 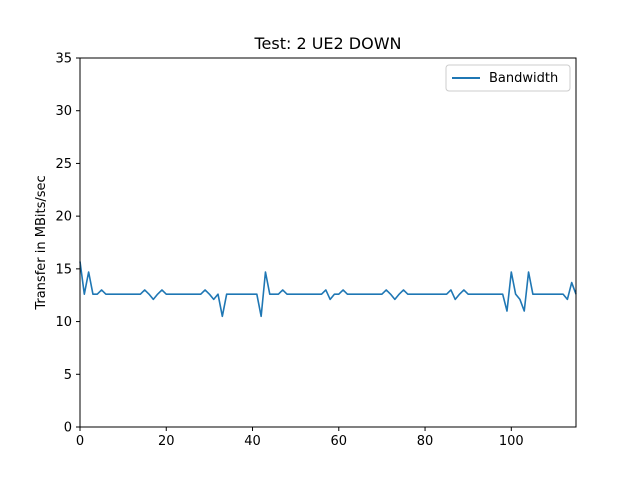 I want to click on legend-label-bandwidth: Bandwidth, so click(x=523, y=78).